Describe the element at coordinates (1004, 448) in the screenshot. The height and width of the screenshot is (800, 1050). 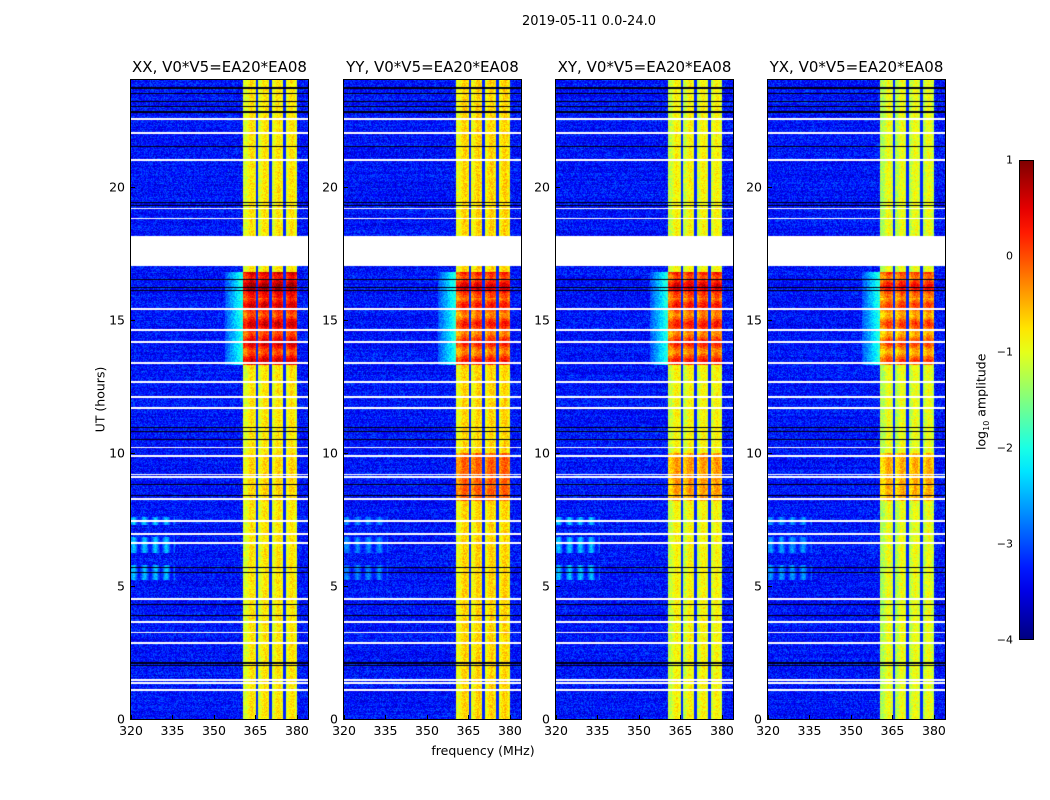
I see `colorbar-tick-label: −2` at that location.